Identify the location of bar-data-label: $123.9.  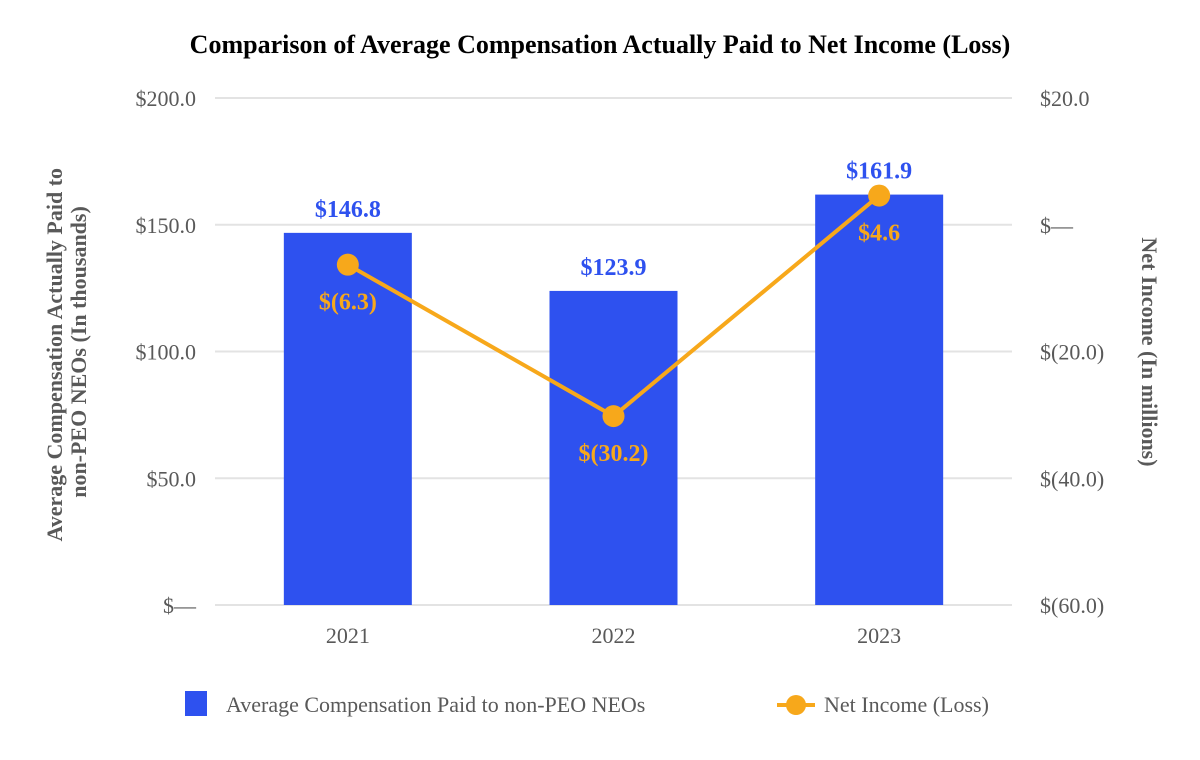
(614, 268).